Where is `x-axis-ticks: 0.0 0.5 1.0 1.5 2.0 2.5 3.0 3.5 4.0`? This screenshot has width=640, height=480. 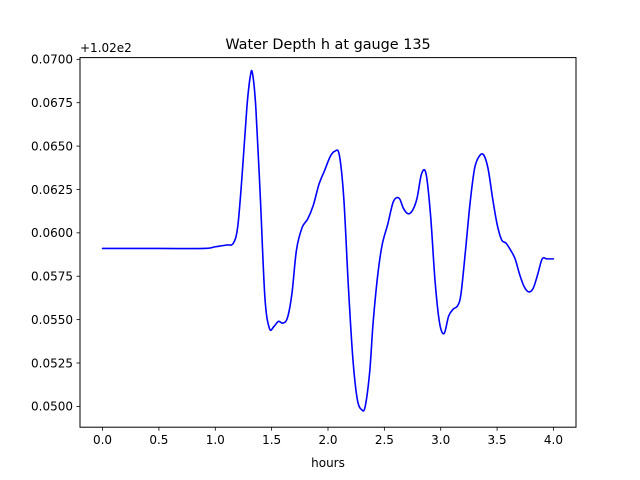 x-axis-ticks: 0.0 0.5 1.0 1.5 2.0 2.5 3.0 3.5 4.0 is located at coordinates (328, 437).